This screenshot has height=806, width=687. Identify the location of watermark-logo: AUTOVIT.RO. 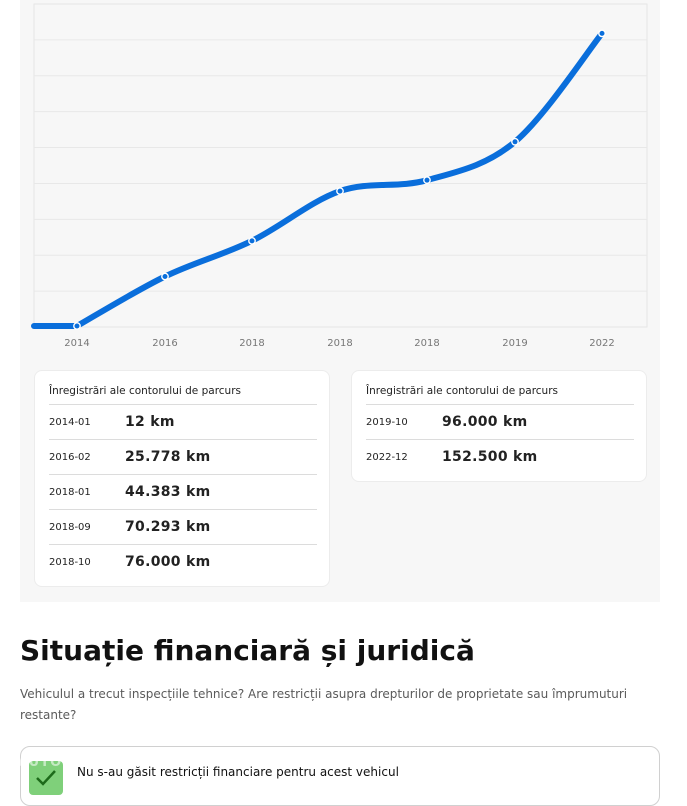
(73, 763).